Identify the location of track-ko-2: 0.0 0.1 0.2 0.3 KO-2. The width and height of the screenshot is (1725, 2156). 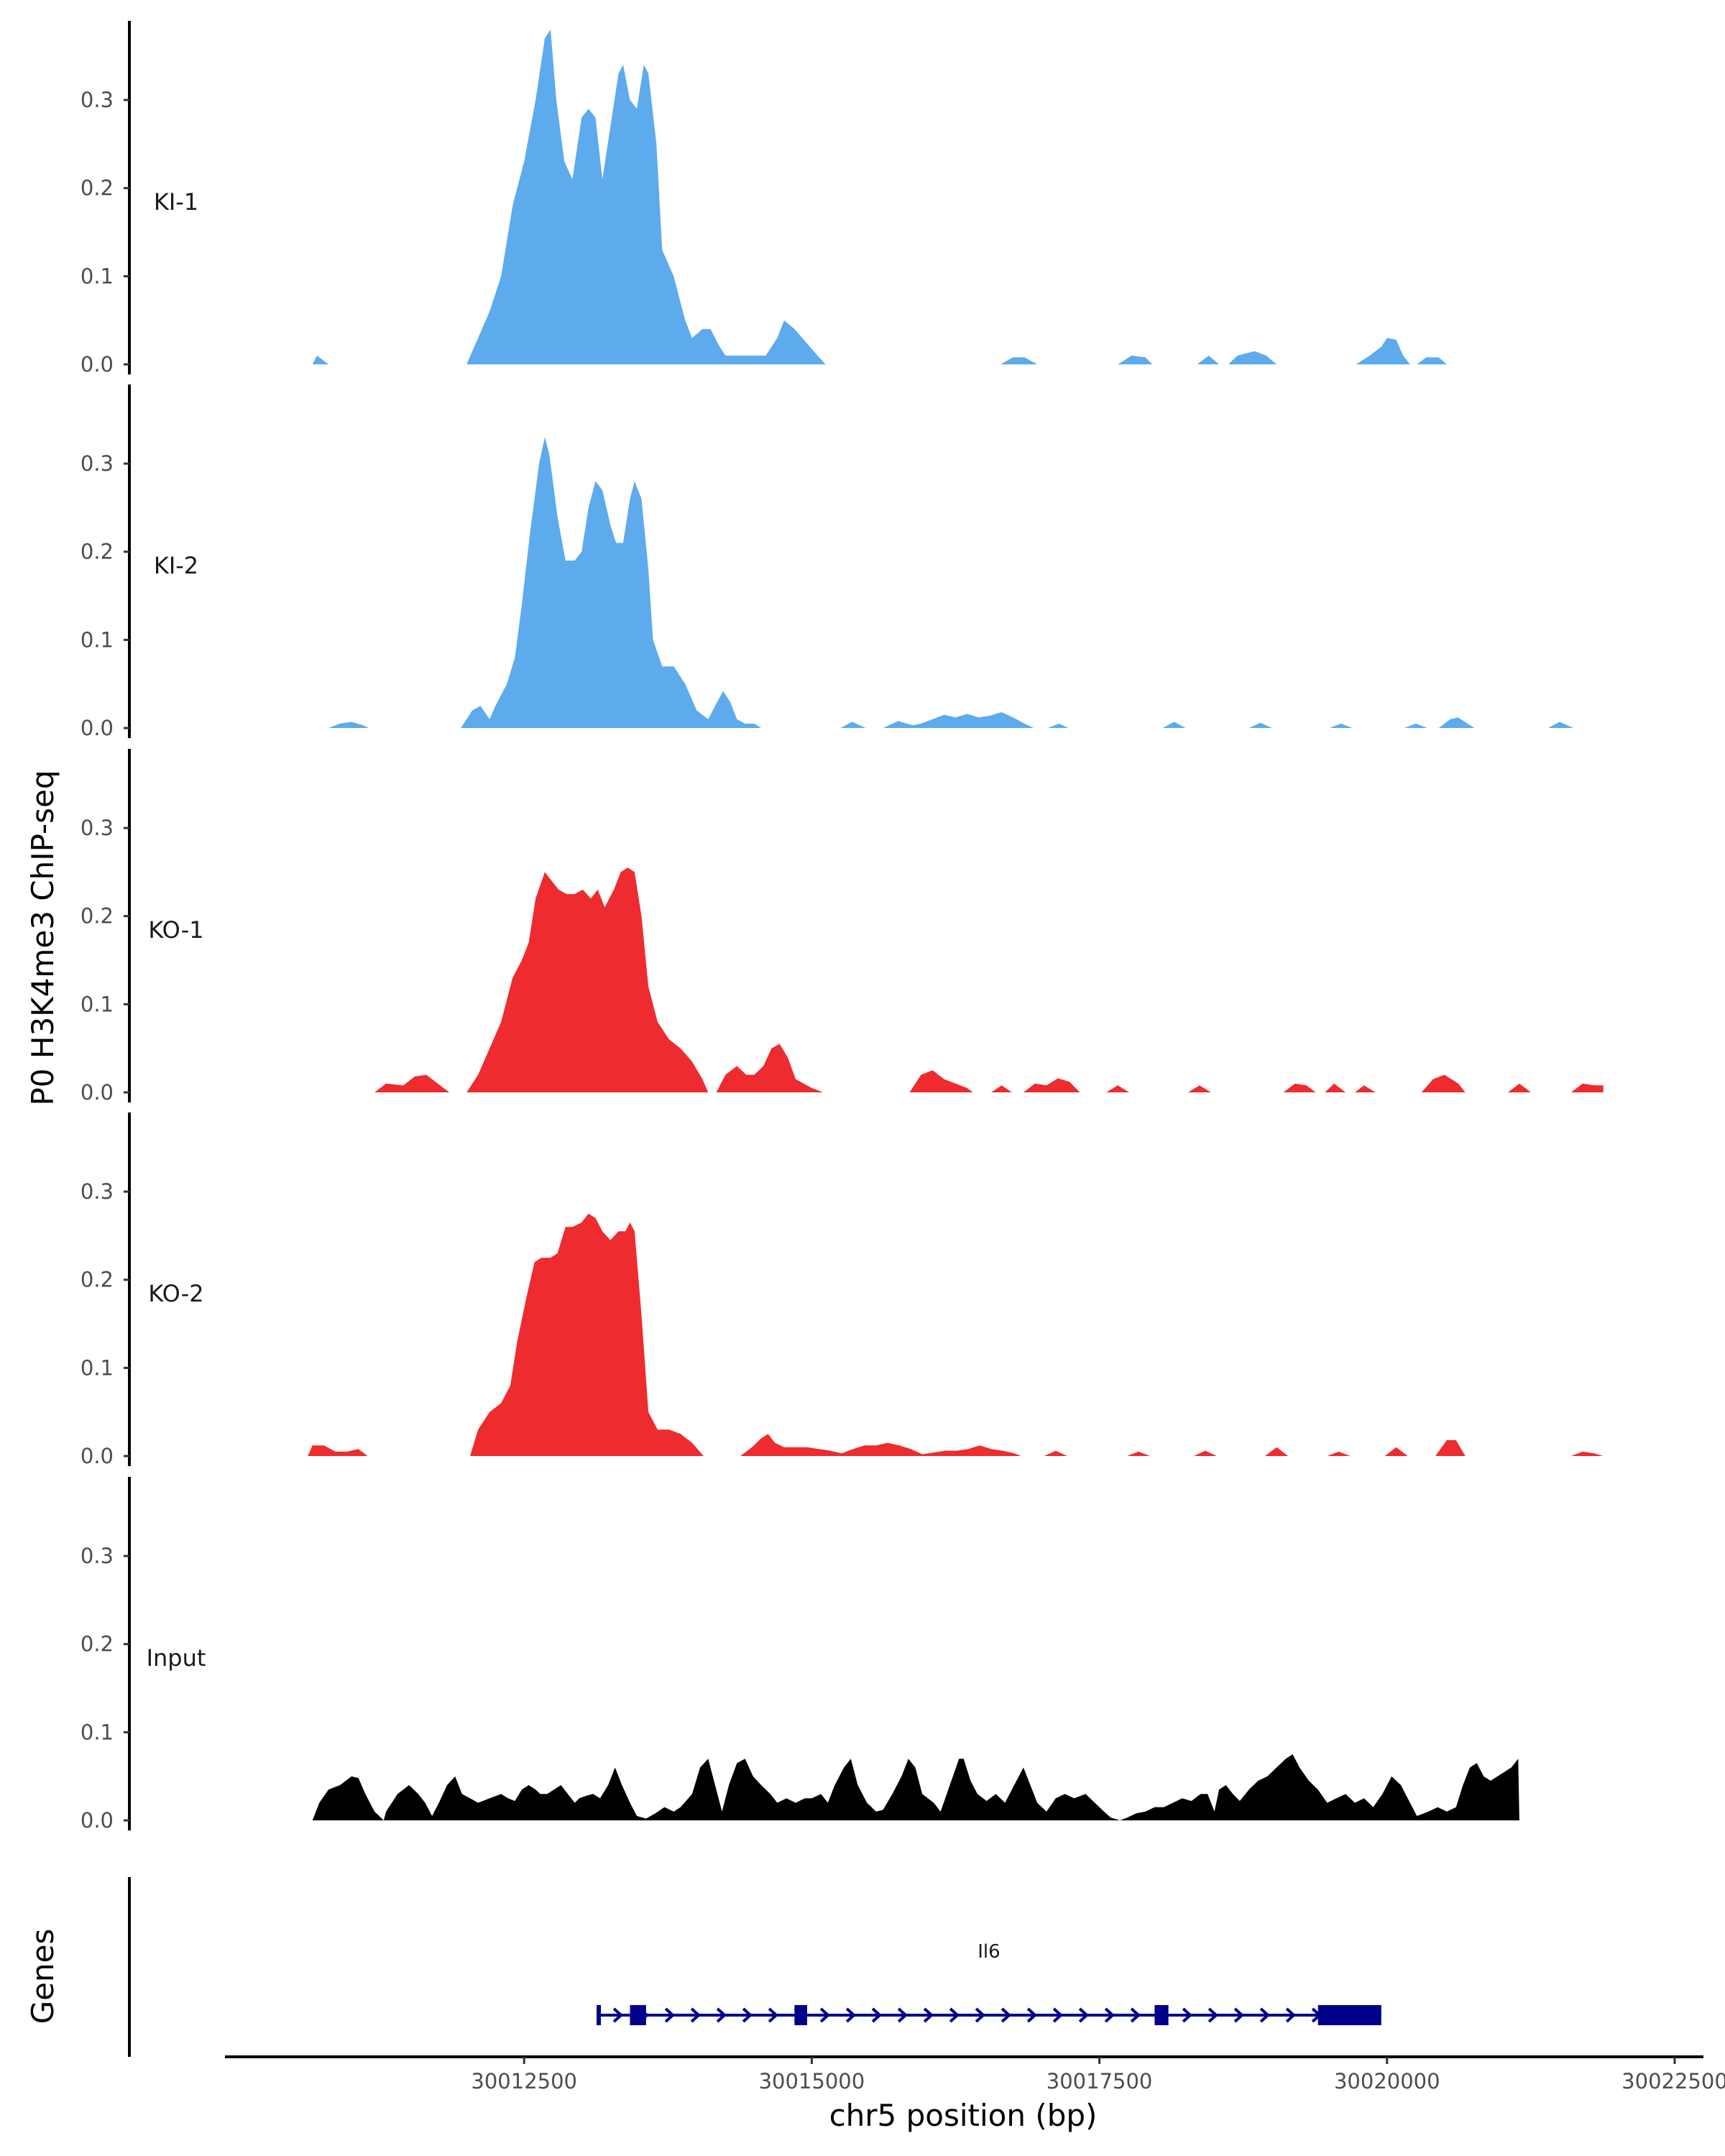
(842, 1290).